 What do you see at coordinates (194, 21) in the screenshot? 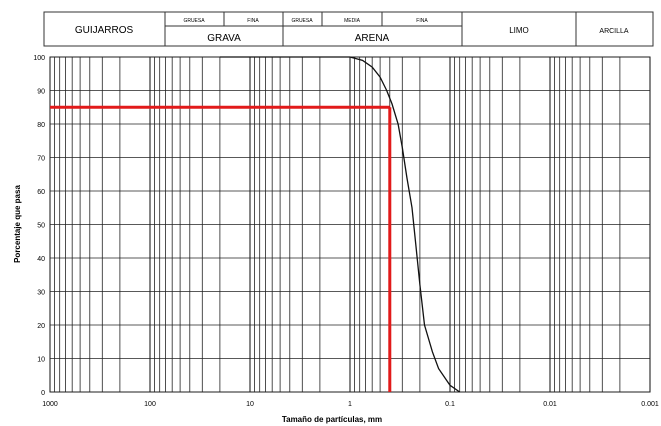
I see `header-grava-gruesa: GRUESA` at bounding box center [194, 21].